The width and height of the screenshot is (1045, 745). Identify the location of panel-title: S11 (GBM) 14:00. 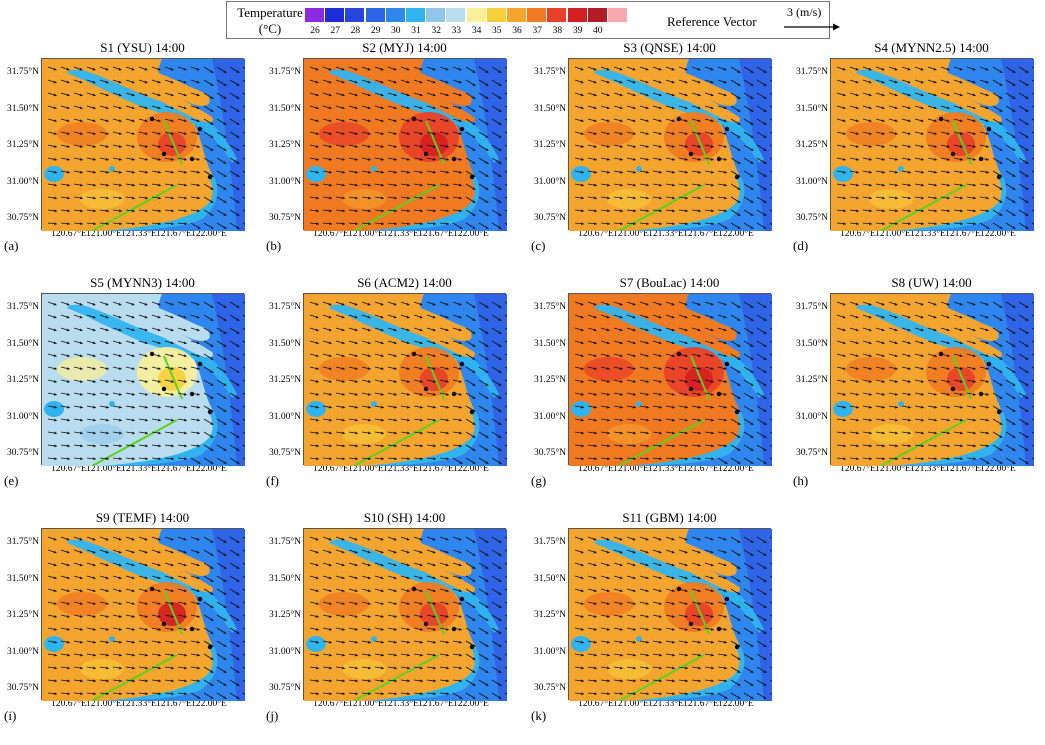
(669, 517).